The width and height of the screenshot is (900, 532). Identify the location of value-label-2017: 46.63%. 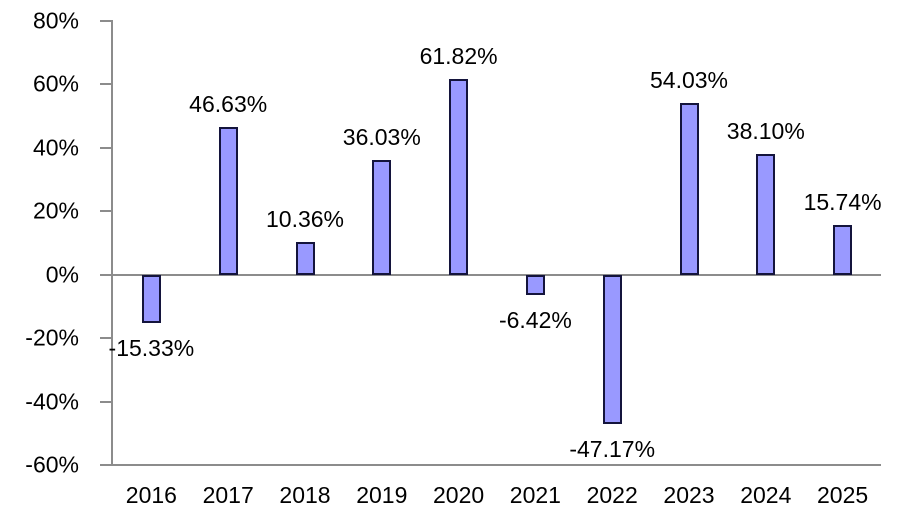
(228, 103).